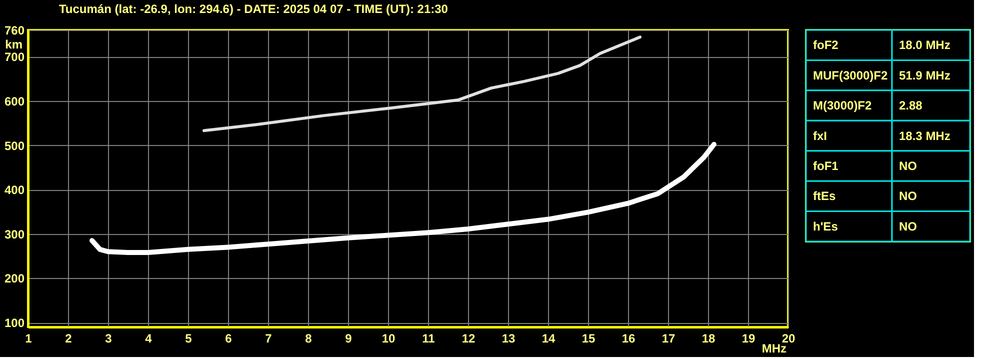  What do you see at coordinates (842, 105) in the screenshot?
I see `text: M(3000)F2` at bounding box center [842, 105].